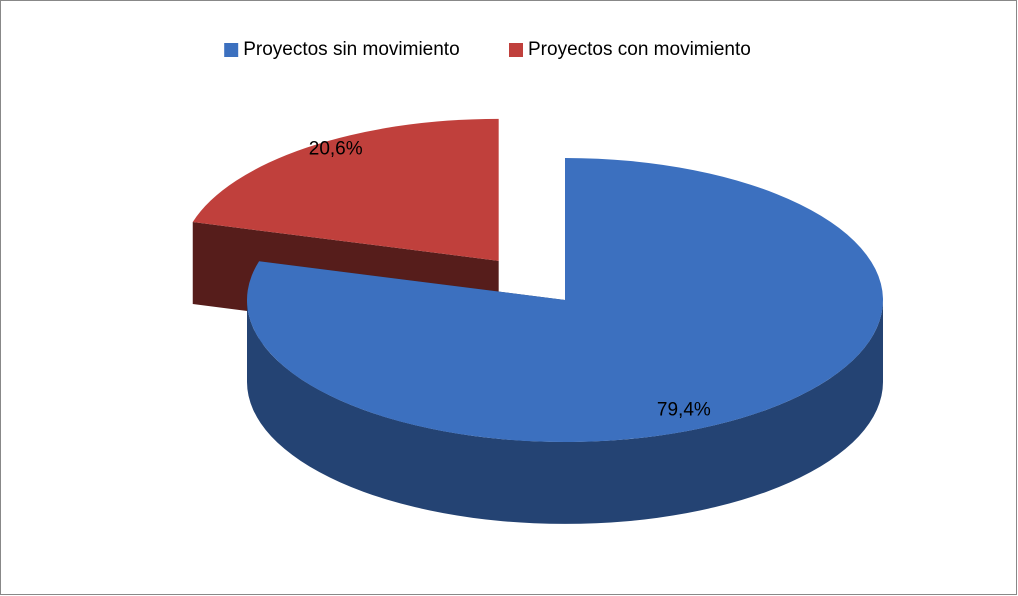 The image size is (1018, 596). Describe the element at coordinates (336, 149) in the screenshot. I see `data-label: 20,6%` at that location.